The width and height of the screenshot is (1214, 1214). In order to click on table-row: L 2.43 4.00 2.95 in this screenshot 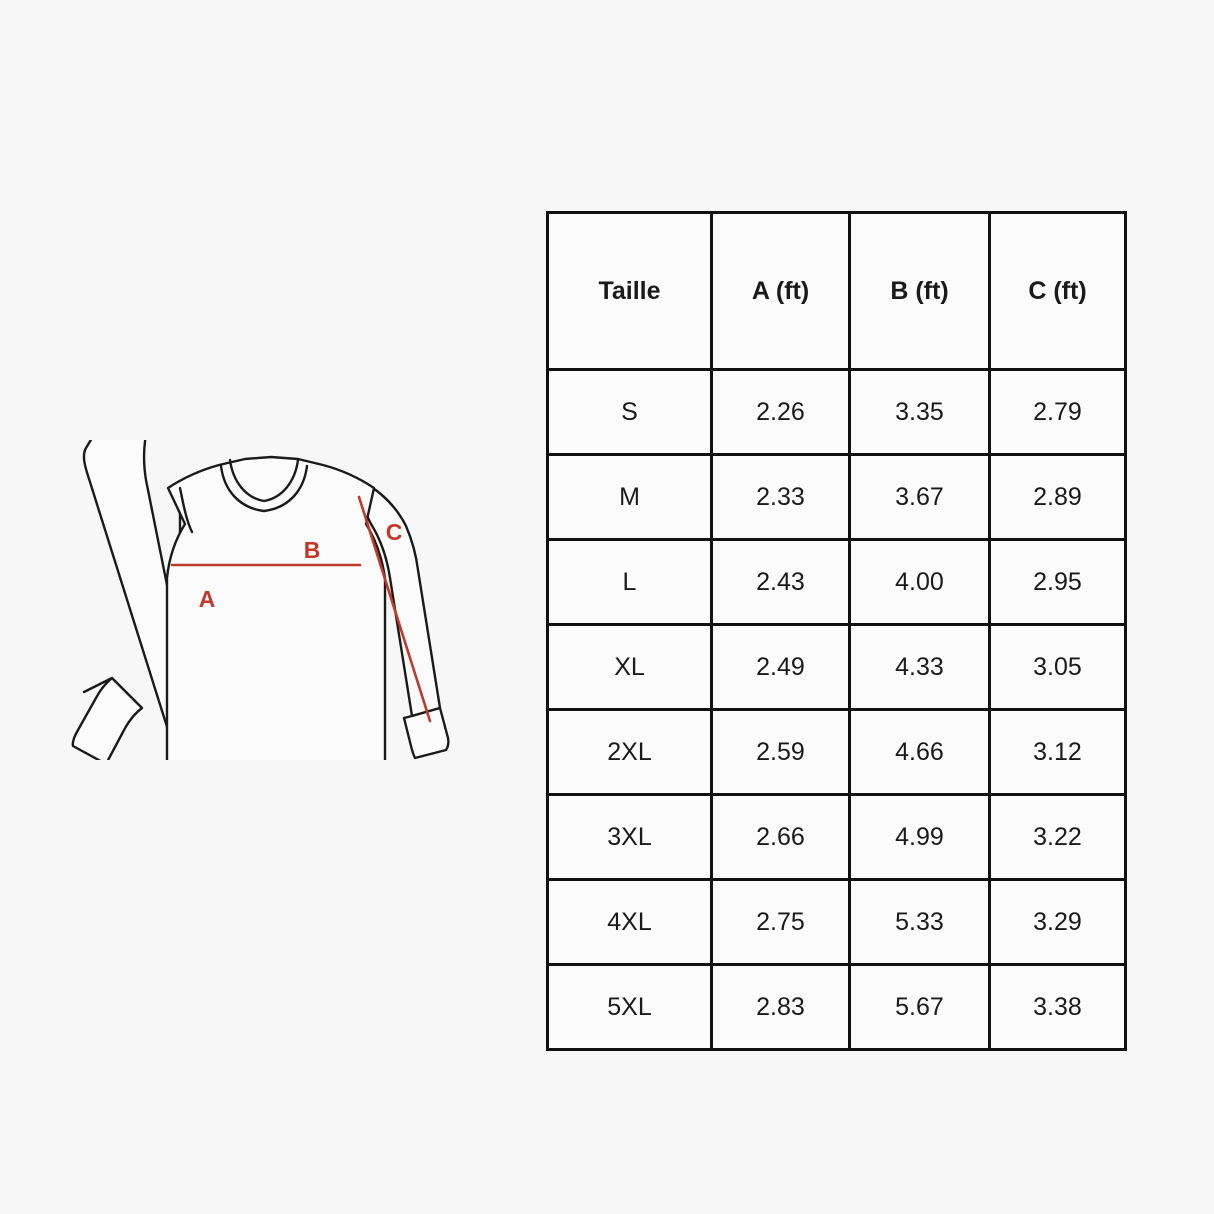, I will do `click(836, 582)`.